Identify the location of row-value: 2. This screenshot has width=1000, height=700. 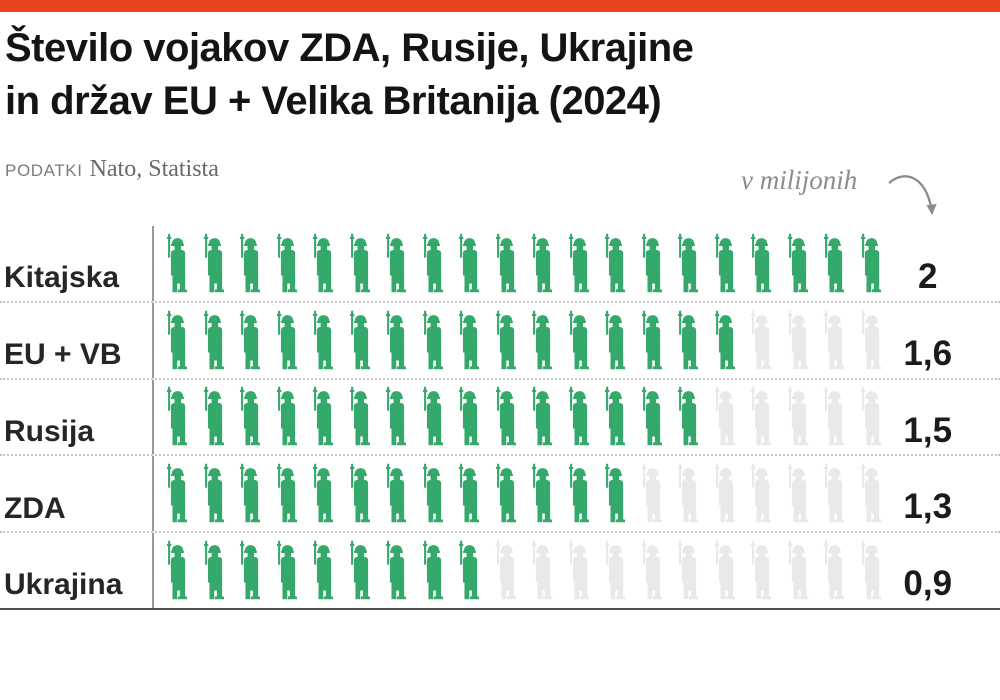
(928, 277).